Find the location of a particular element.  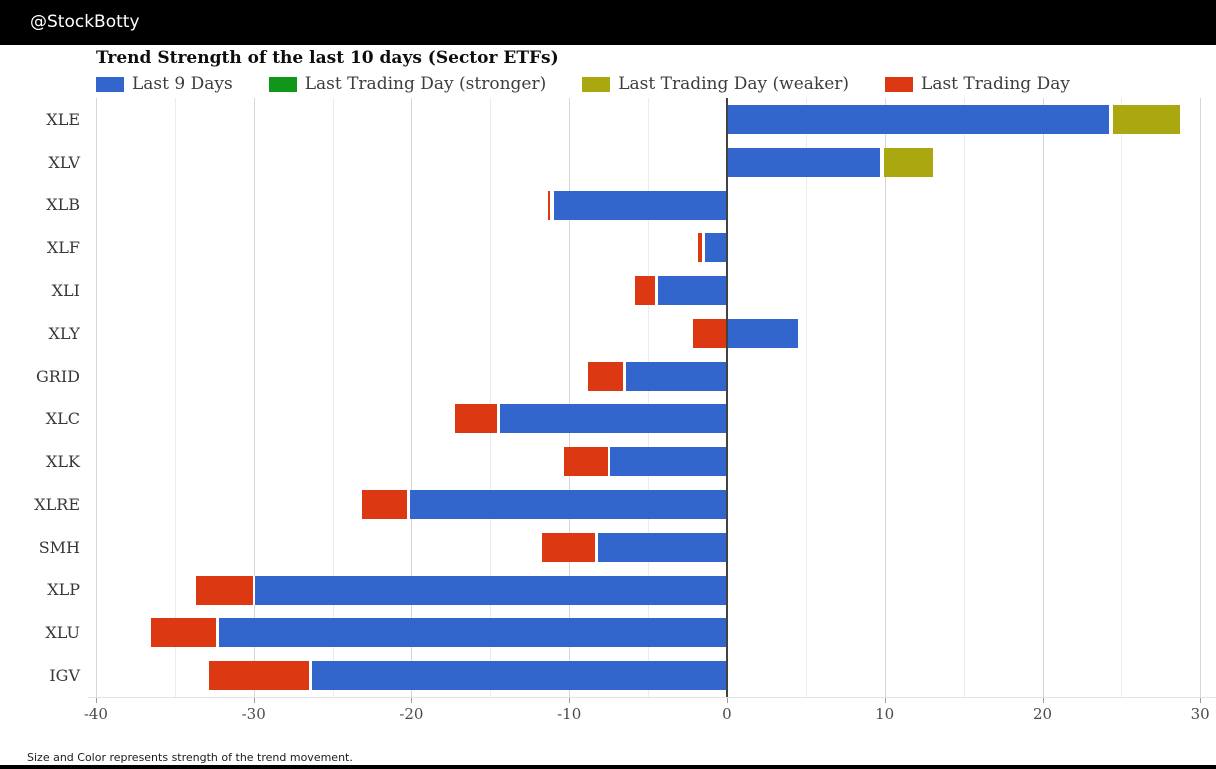

x-label-0: 0 is located at coordinates (727, 714).